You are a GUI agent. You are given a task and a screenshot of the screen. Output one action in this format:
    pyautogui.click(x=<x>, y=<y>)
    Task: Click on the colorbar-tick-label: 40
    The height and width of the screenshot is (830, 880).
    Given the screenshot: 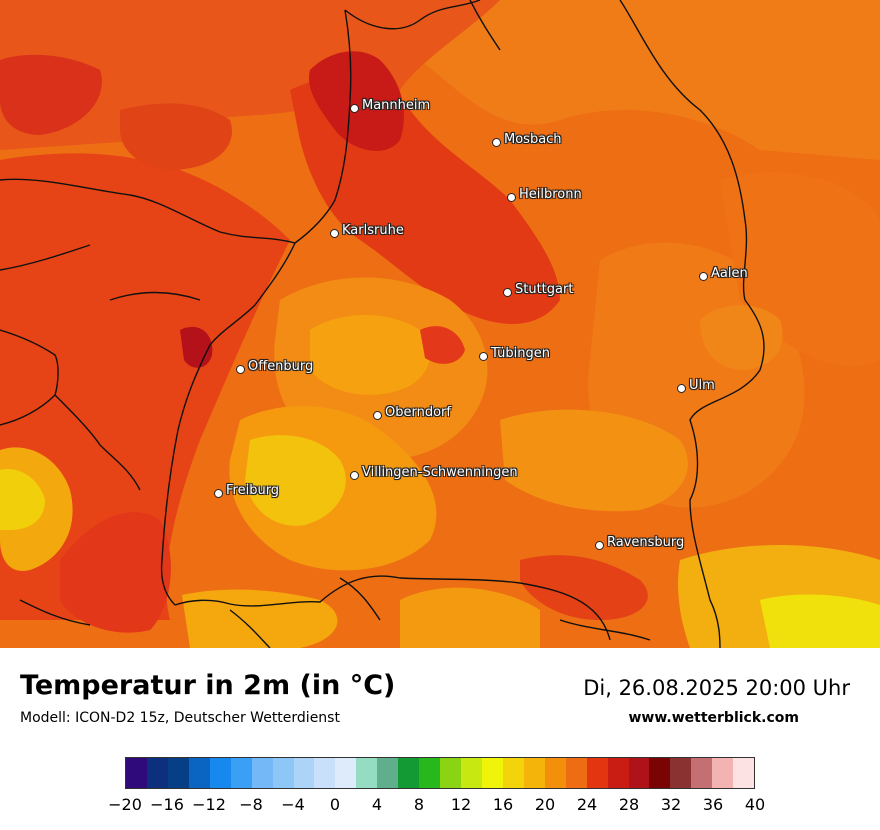 What is the action you would take?
    pyautogui.click(x=755, y=804)
    